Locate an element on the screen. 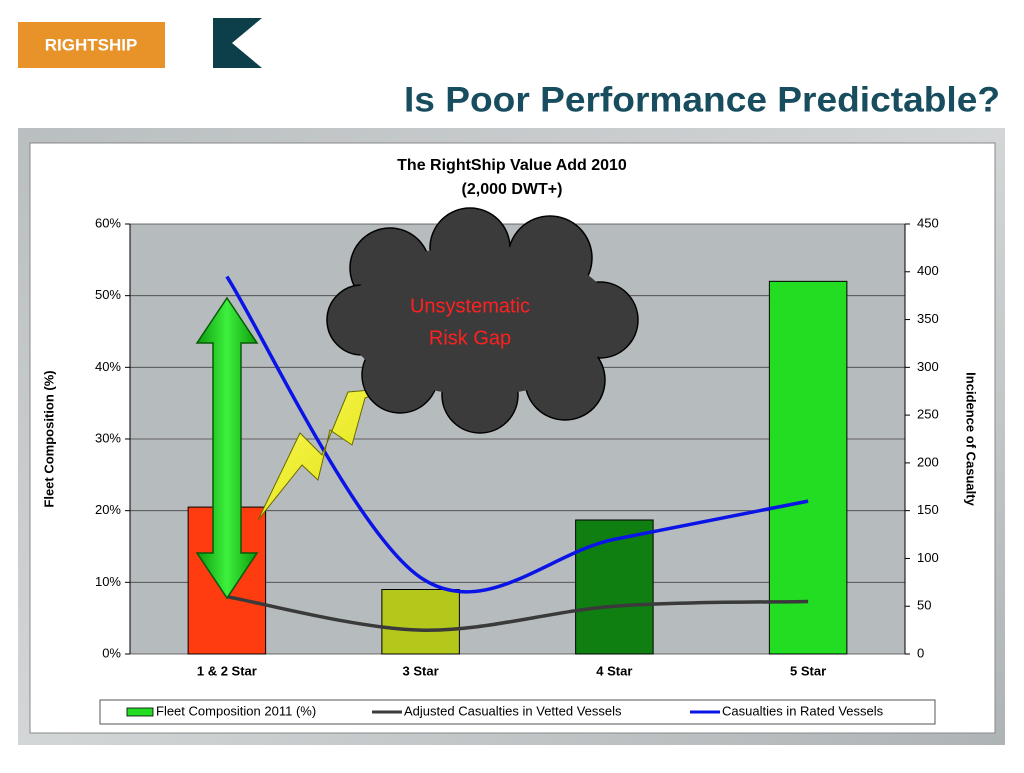 The image size is (1024, 773). annotation-text: Risk Gap is located at coordinates (470, 338).